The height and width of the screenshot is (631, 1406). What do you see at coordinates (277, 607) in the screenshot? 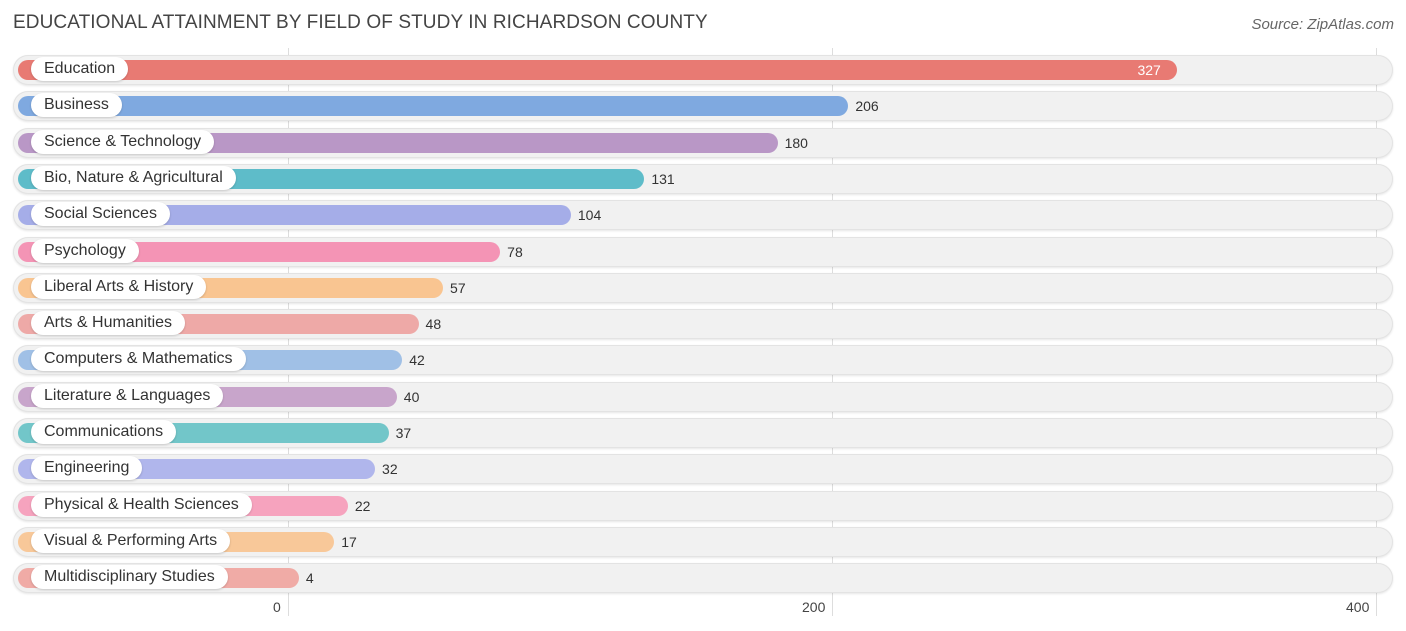
I see `x-tick-label: 0` at bounding box center [277, 607].